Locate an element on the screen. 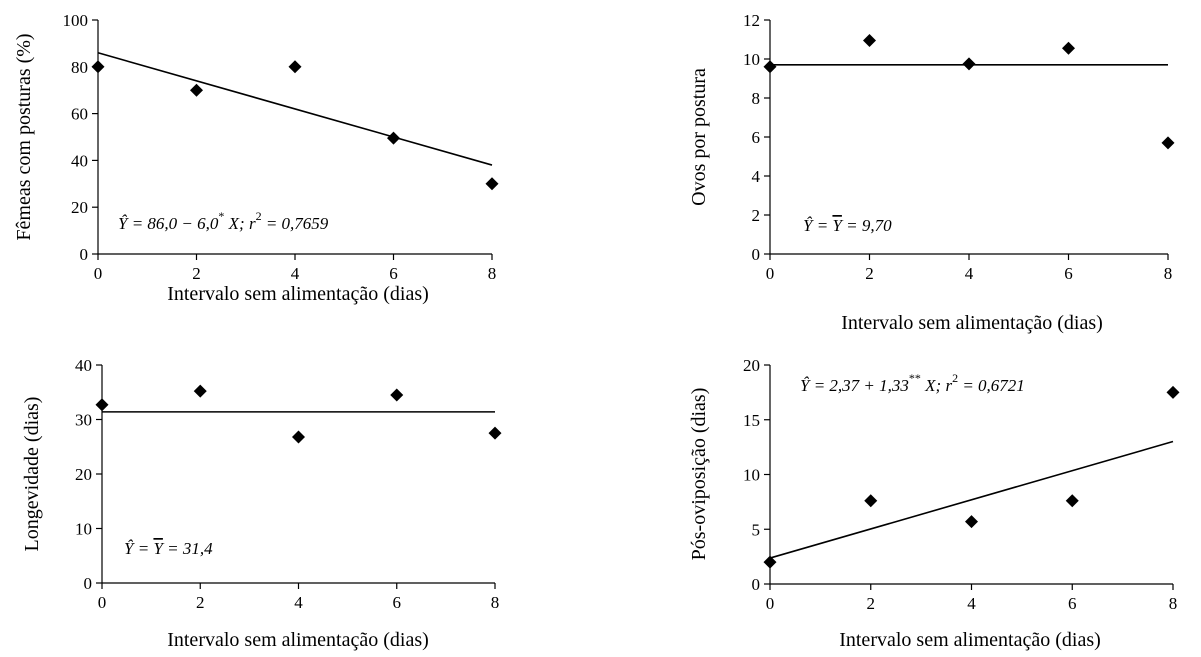  regression-equation: Ŷ = 86,0 − 6,0* X; r2 = 0,7659 is located at coordinates (223, 221).